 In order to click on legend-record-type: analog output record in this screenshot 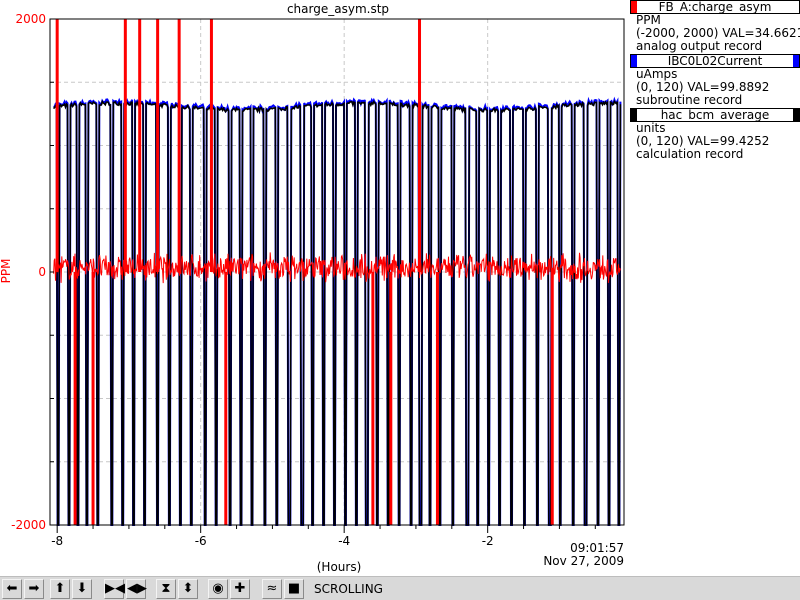, I will do `click(699, 46)`.